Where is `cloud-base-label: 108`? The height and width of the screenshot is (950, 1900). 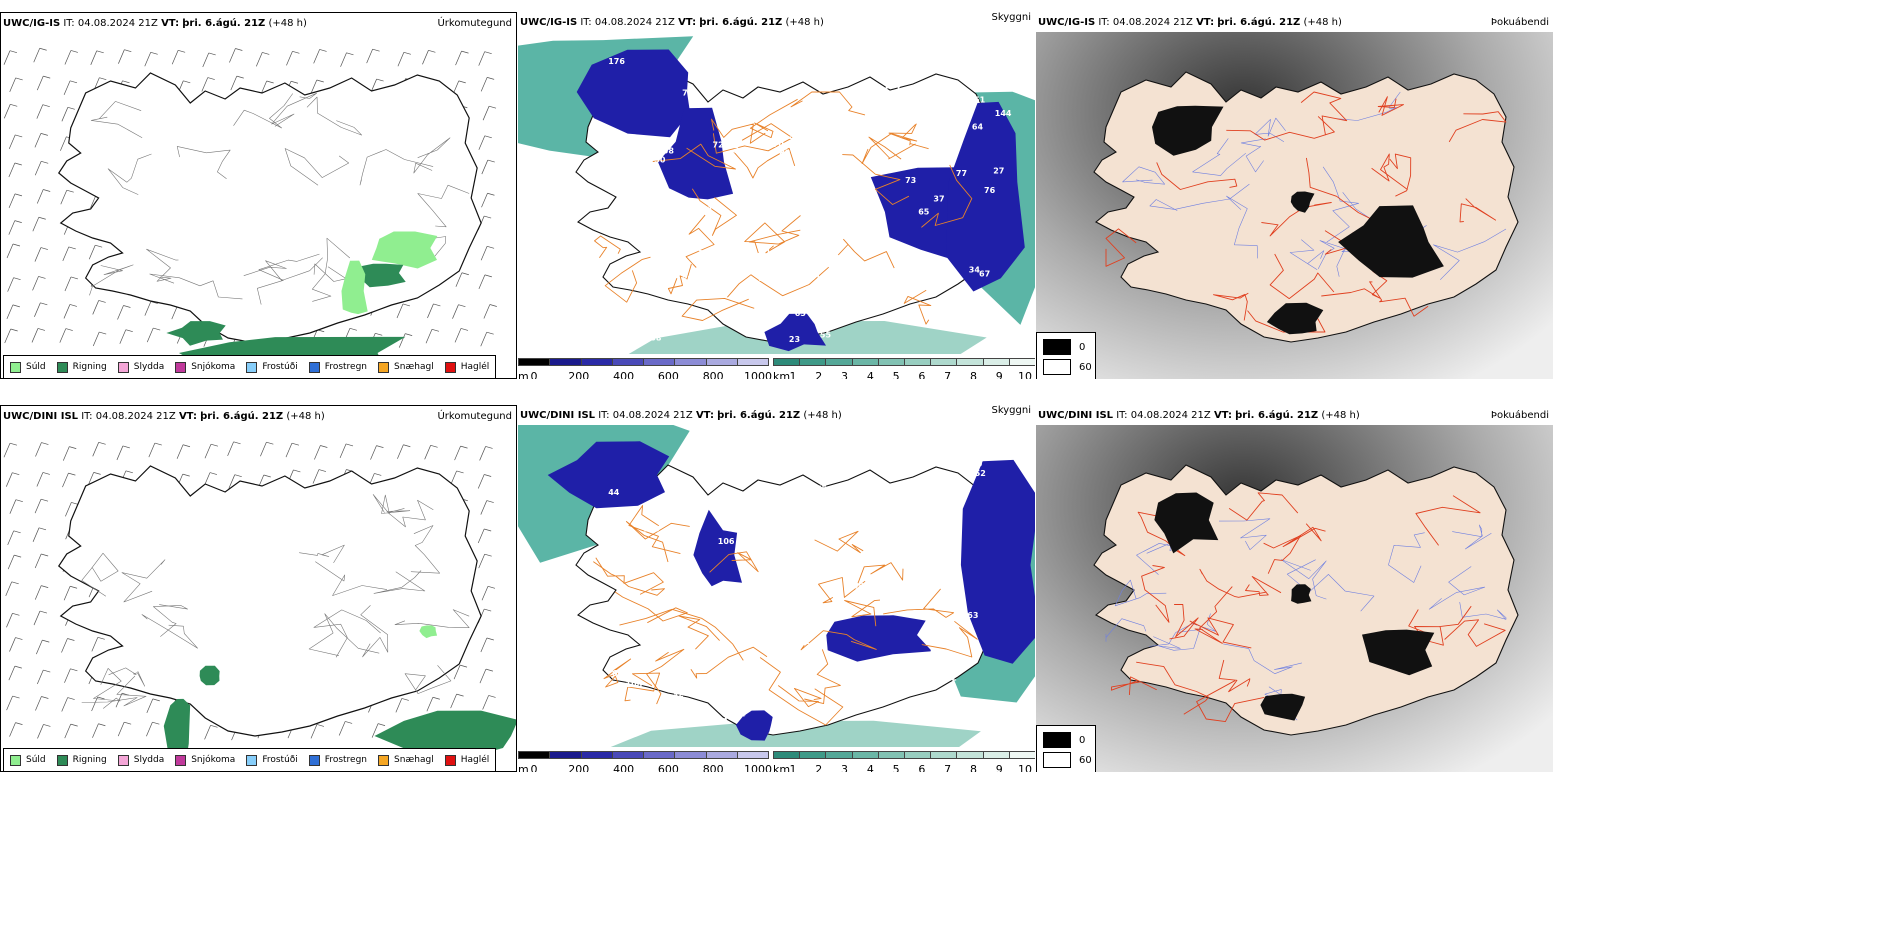 cloud-base-label: 108 is located at coordinates (774, 253).